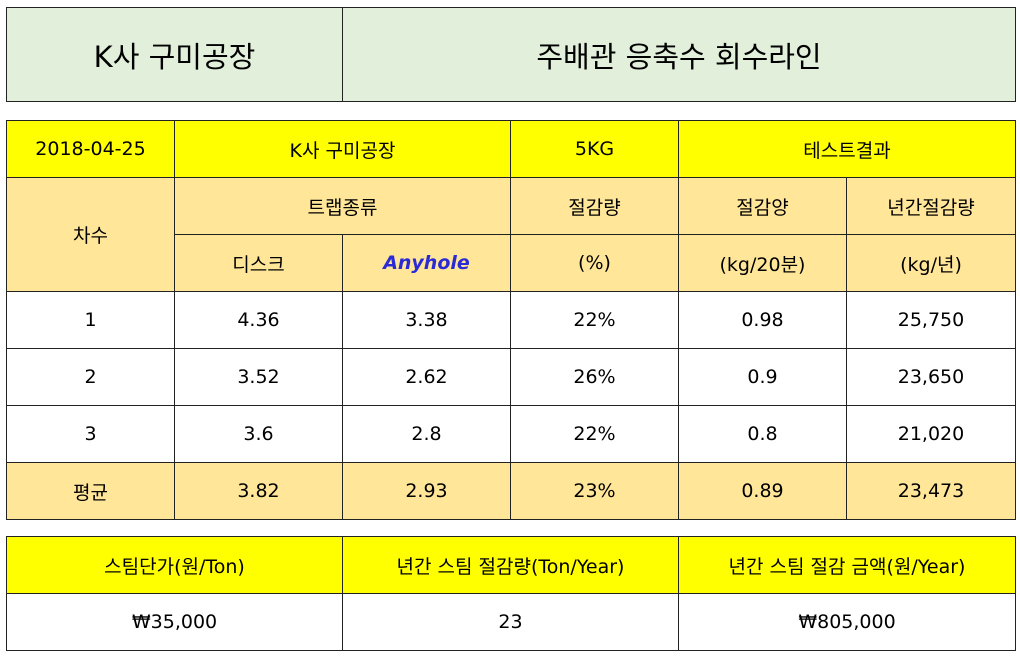 This screenshot has height=656, width=1020. I want to click on round-cell: 1, so click(90, 320).